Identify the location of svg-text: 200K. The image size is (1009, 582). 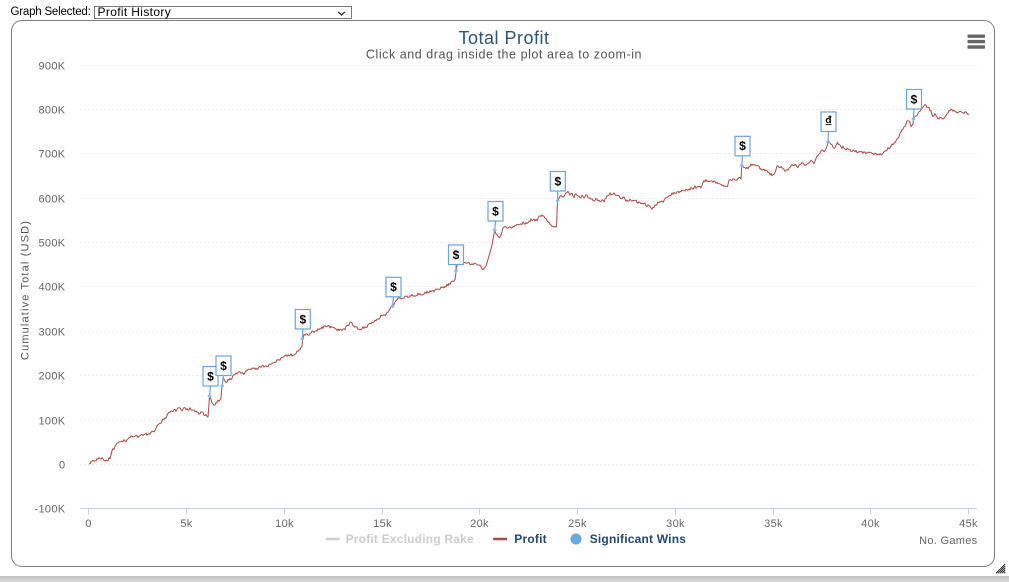
(52, 376).